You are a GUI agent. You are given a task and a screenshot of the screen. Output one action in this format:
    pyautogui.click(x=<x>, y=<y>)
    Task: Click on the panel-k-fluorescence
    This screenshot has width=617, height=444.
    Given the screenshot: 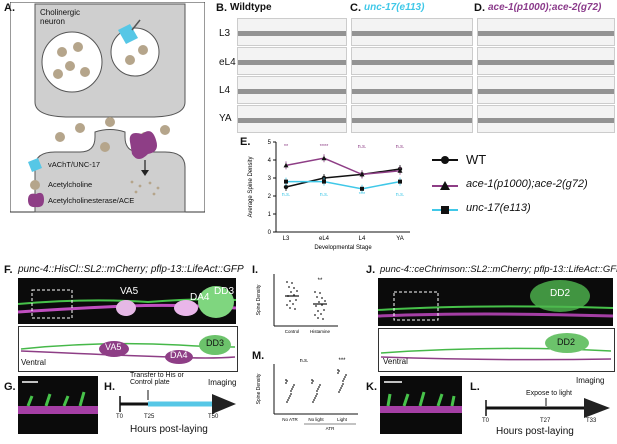 What is the action you would take?
    pyautogui.click(x=421, y=397)
    